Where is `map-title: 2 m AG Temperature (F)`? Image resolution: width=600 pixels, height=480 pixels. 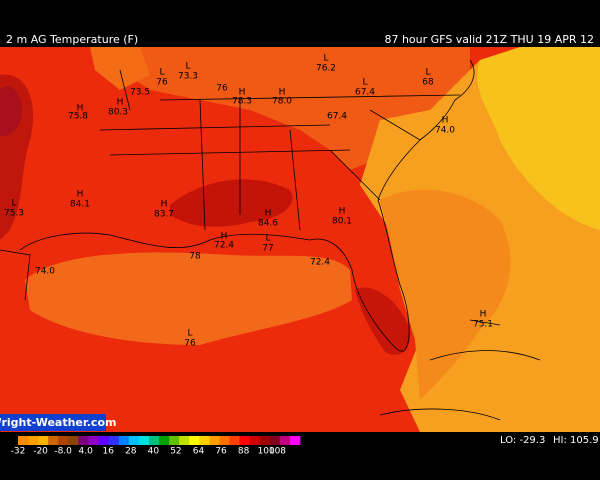
map-title: 2 m AG Temperature (F) is located at coordinates (72, 39).